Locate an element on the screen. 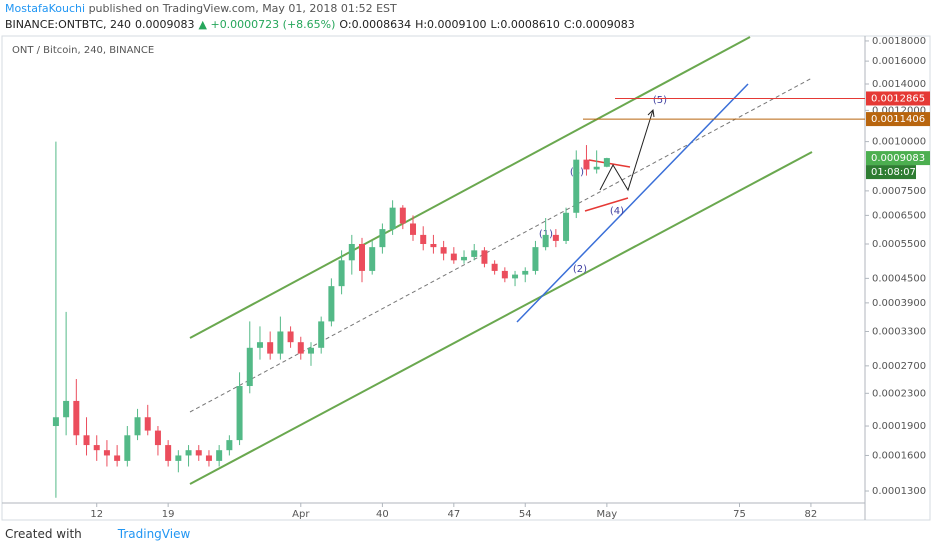 The height and width of the screenshot is (550, 932). price-label: 0.0012865 is located at coordinates (898, 98).